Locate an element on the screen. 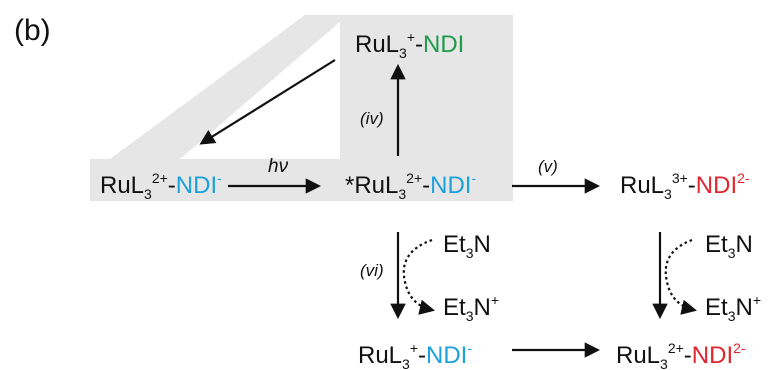 This screenshot has height=370, width=772. panel-label: (b) is located at coordinates (32, 30).